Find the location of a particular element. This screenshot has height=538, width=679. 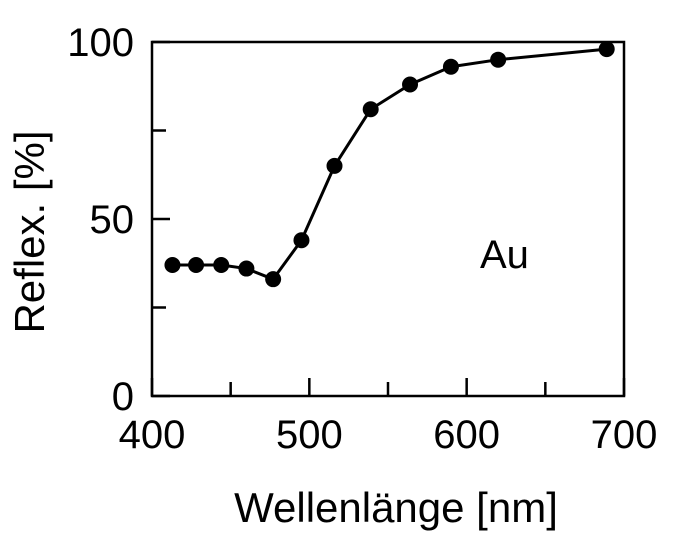

x-tick-label: 400 is located at coordinates (152, 435).